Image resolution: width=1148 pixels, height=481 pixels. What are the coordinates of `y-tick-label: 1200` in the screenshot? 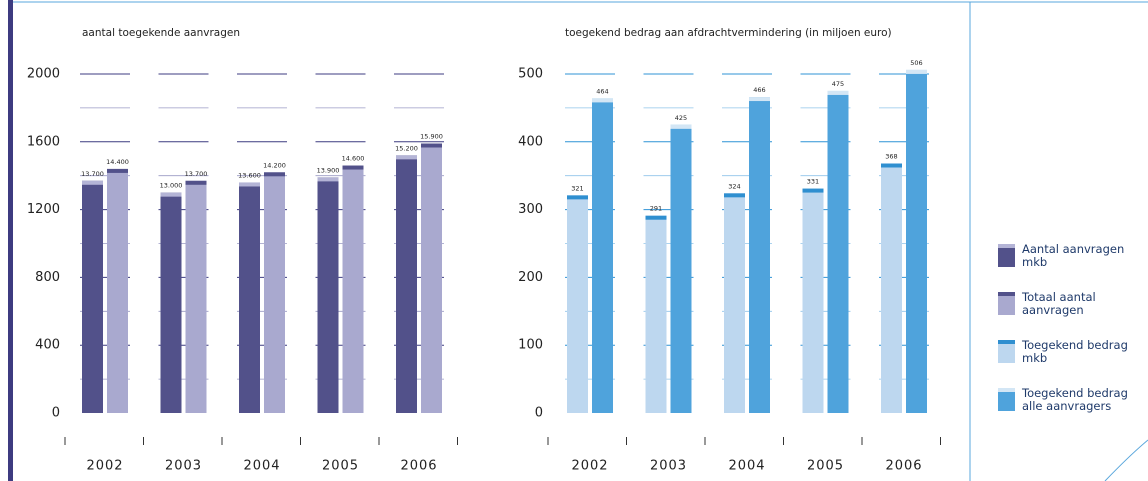 It's located at (43, 209).